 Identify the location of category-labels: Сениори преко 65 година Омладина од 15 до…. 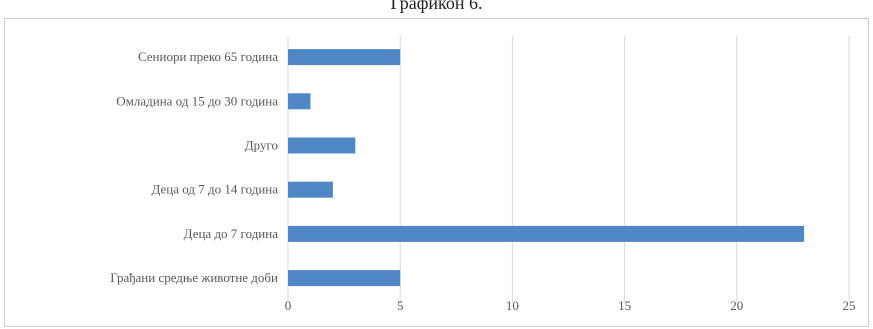
(194, 167).